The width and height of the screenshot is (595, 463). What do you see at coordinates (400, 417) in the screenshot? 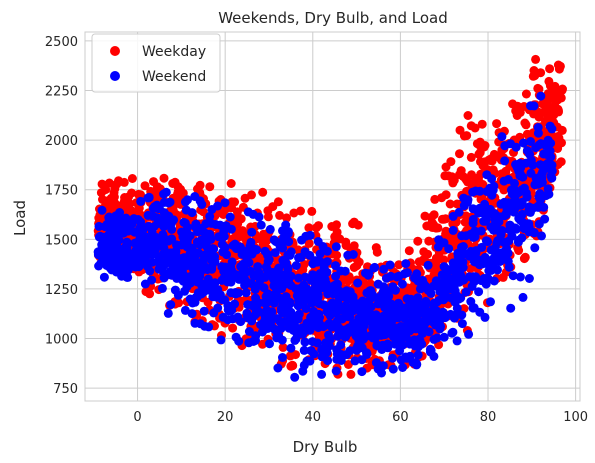
I see `x-tick-label: 60` at bounding box center [400, 417].